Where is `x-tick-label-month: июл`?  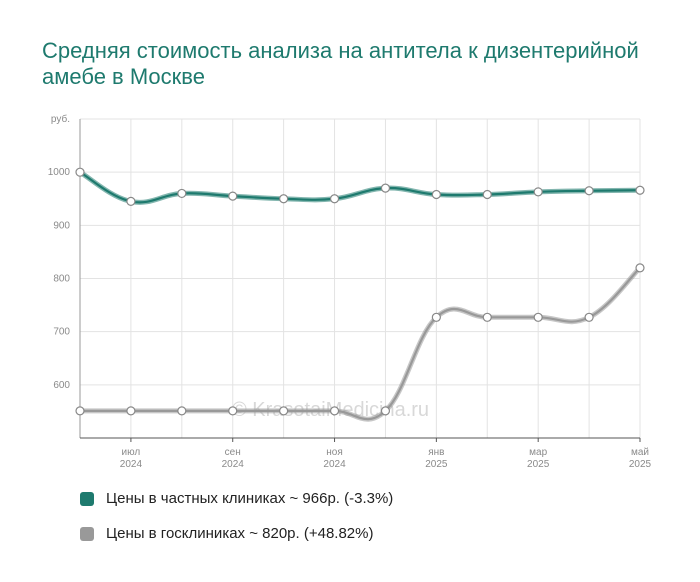 x-tick-label-month: июл is located at coordinates (131, 452).